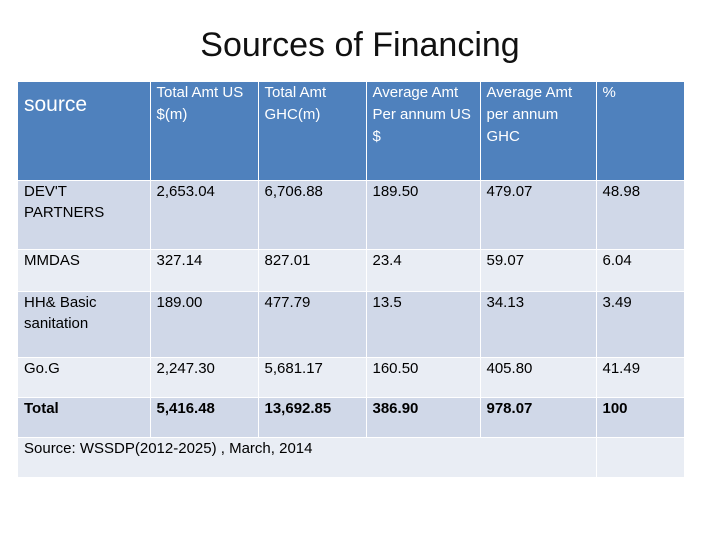  Describe the element at coordinates (84, 324) in the screenshot. I see `row-source: HH& Basic sanitation` at that location.